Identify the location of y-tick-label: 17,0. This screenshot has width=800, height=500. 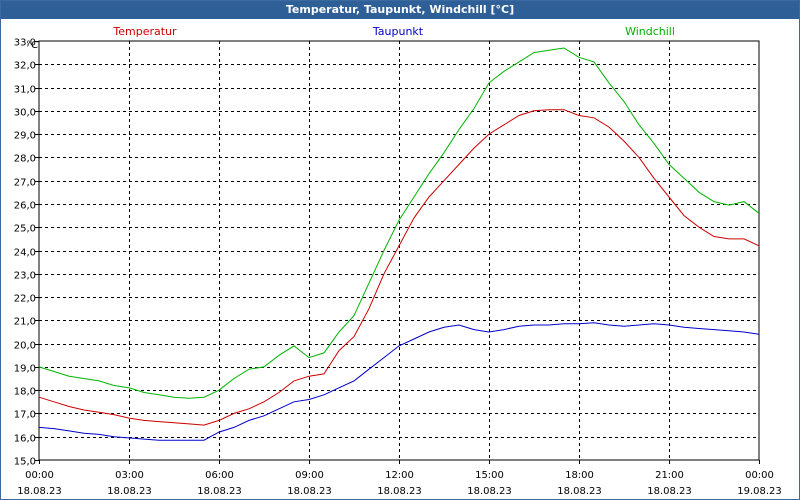
(25, 415).